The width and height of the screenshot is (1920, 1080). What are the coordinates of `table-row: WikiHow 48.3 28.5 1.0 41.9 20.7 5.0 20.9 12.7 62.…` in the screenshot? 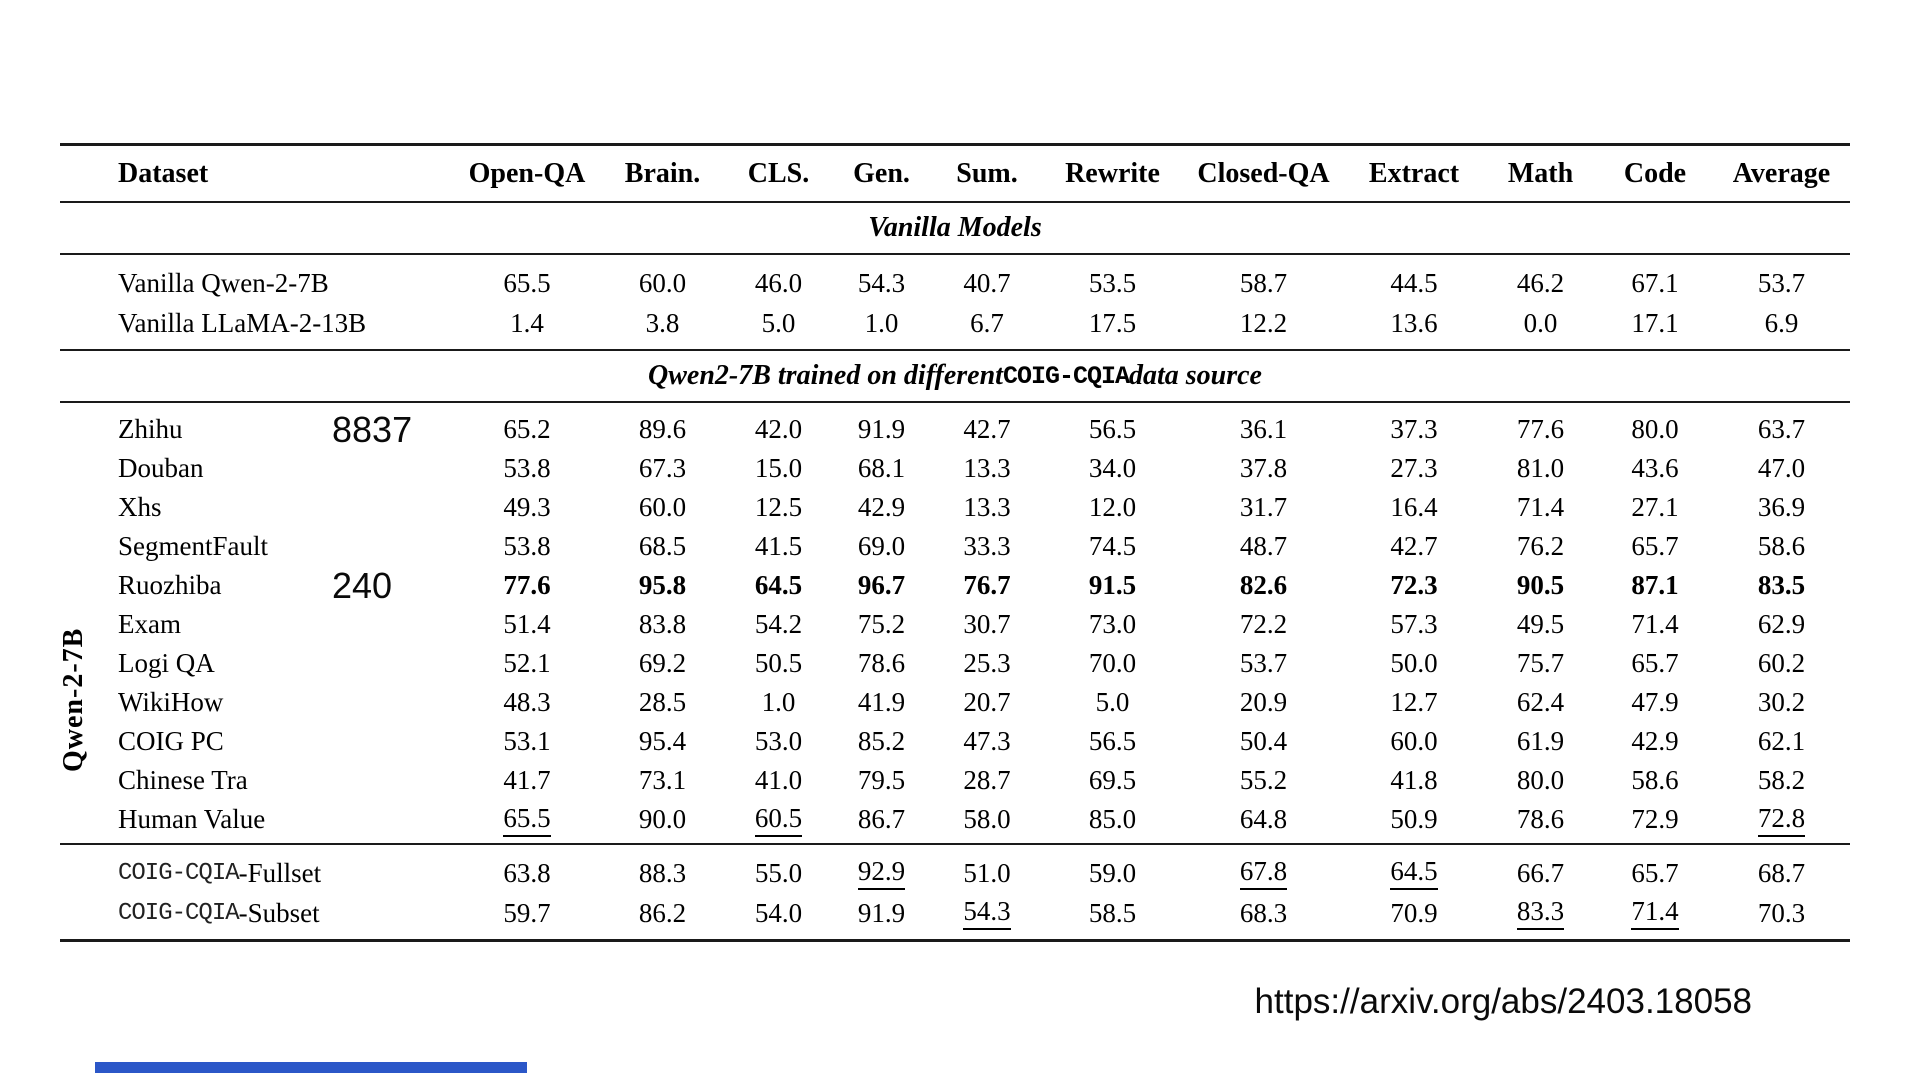 It's located at (955, 702).